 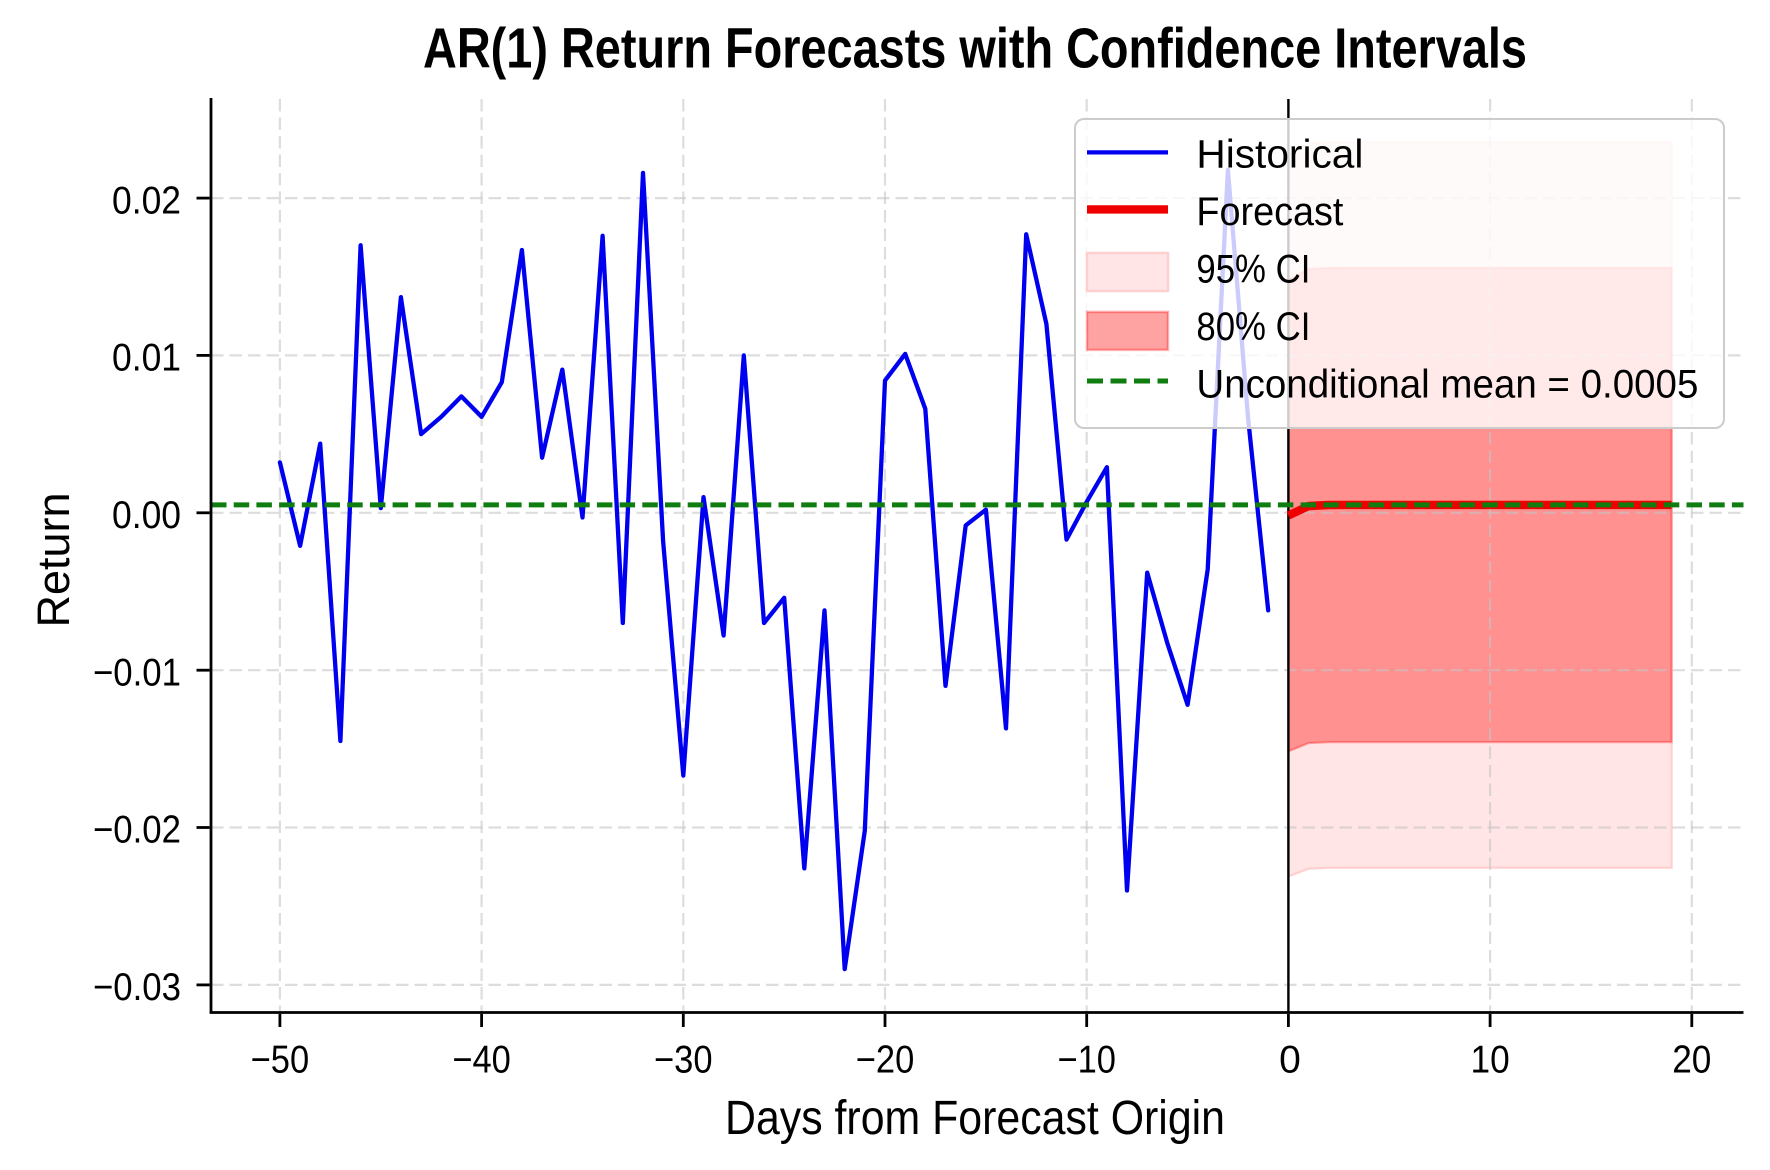 What do you see at coordinates (1253, 327) in the screenshot?
I see `svg-text: 80% CI` at bounding box center [1253, 327].